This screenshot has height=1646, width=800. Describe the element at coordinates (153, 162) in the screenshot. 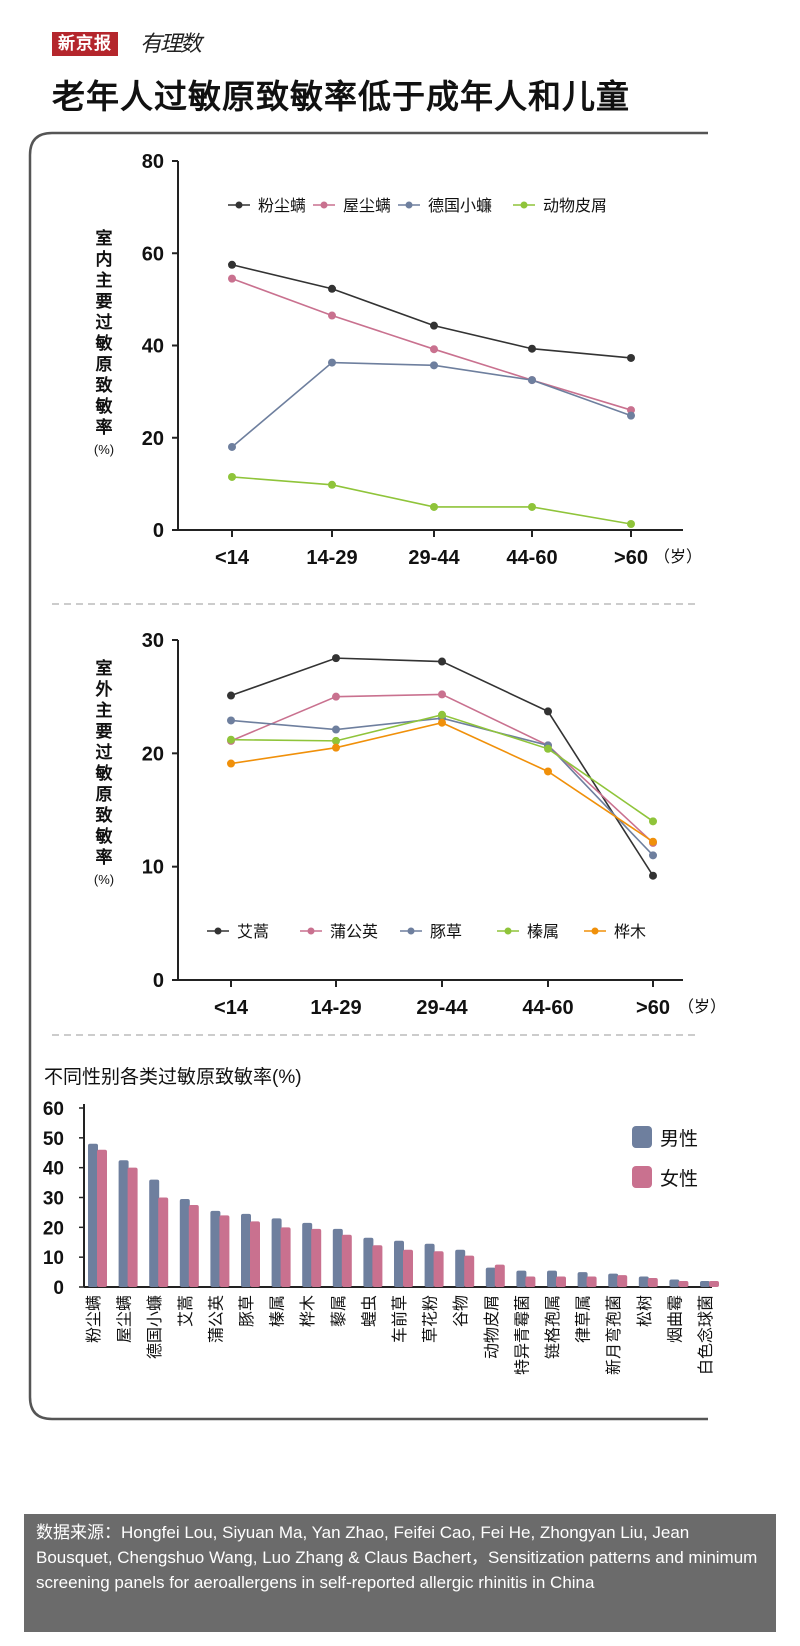

I see `y-tick-label: 80` at that location.